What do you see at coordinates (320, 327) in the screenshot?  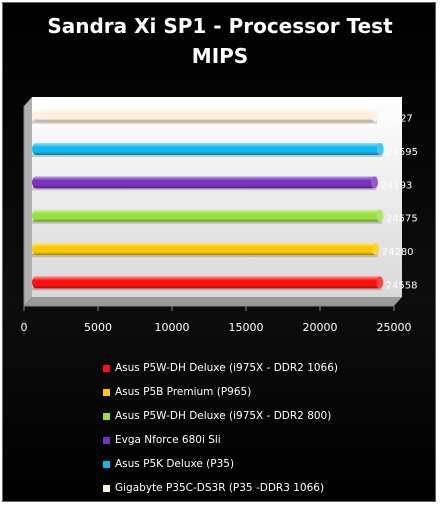 I see `x-tick-label: 20000` at bounding box center [320, 327].